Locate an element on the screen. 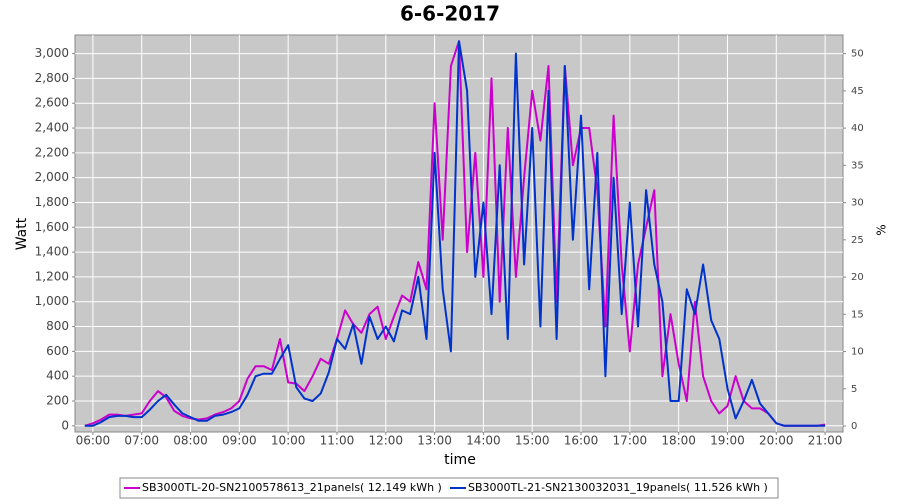  y2-tick-label: 30 is located at coordinates (857, 203).